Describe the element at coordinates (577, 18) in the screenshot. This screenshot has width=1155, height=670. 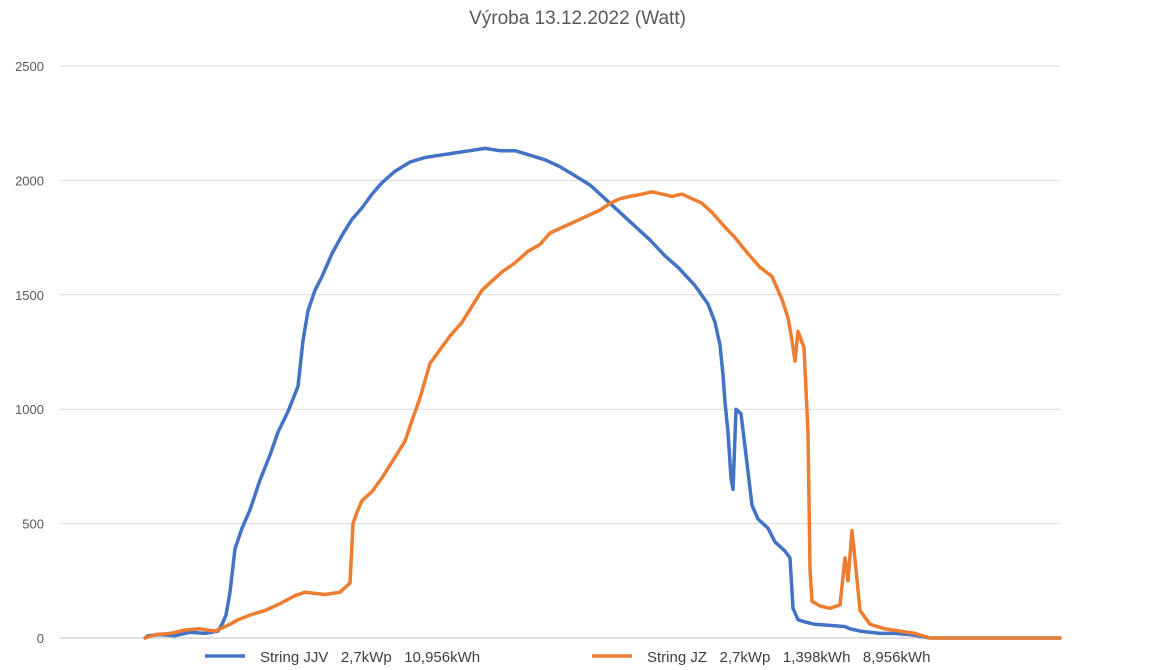
I see `chart-title: Výroba 13.12.2022 (Watt)` at that location.